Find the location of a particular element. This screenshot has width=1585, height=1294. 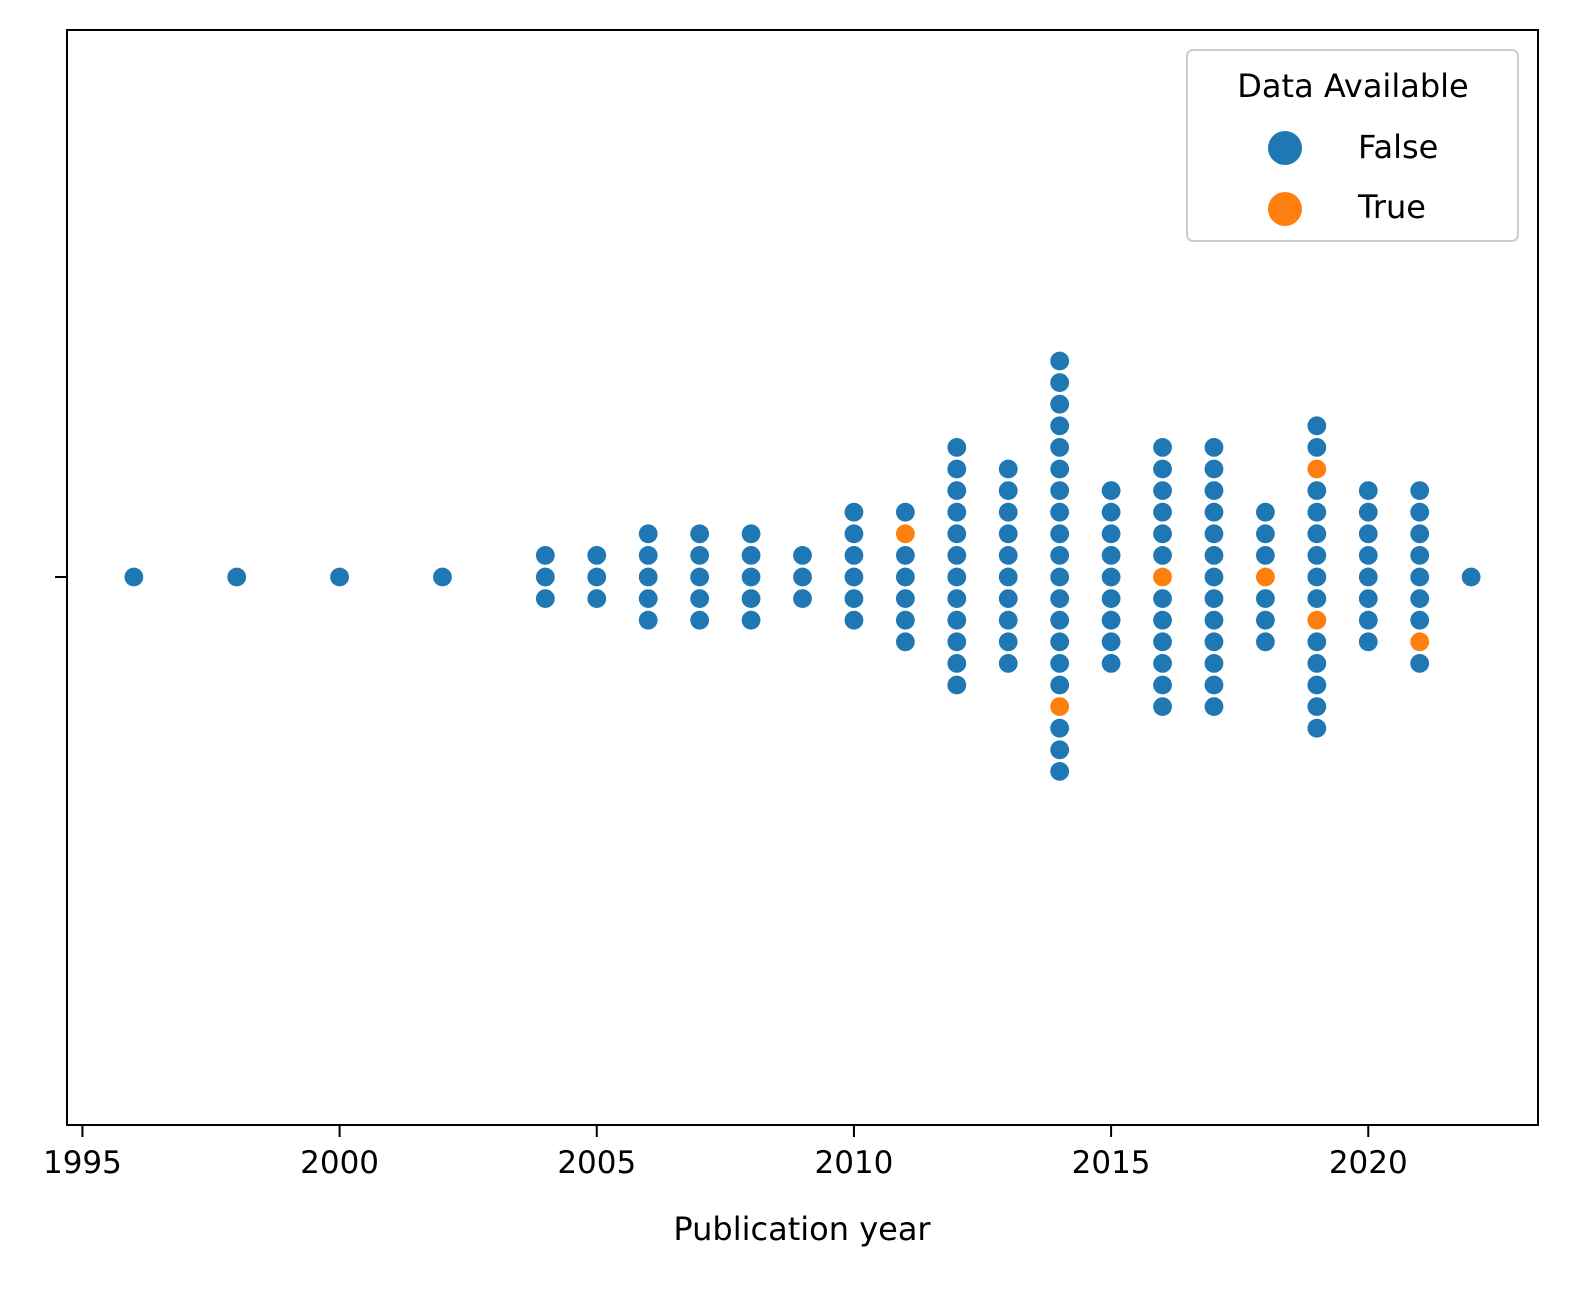

x-axis: 1995 2000 2005 2010 2015 2020 is located at coordinates (725, 1153).